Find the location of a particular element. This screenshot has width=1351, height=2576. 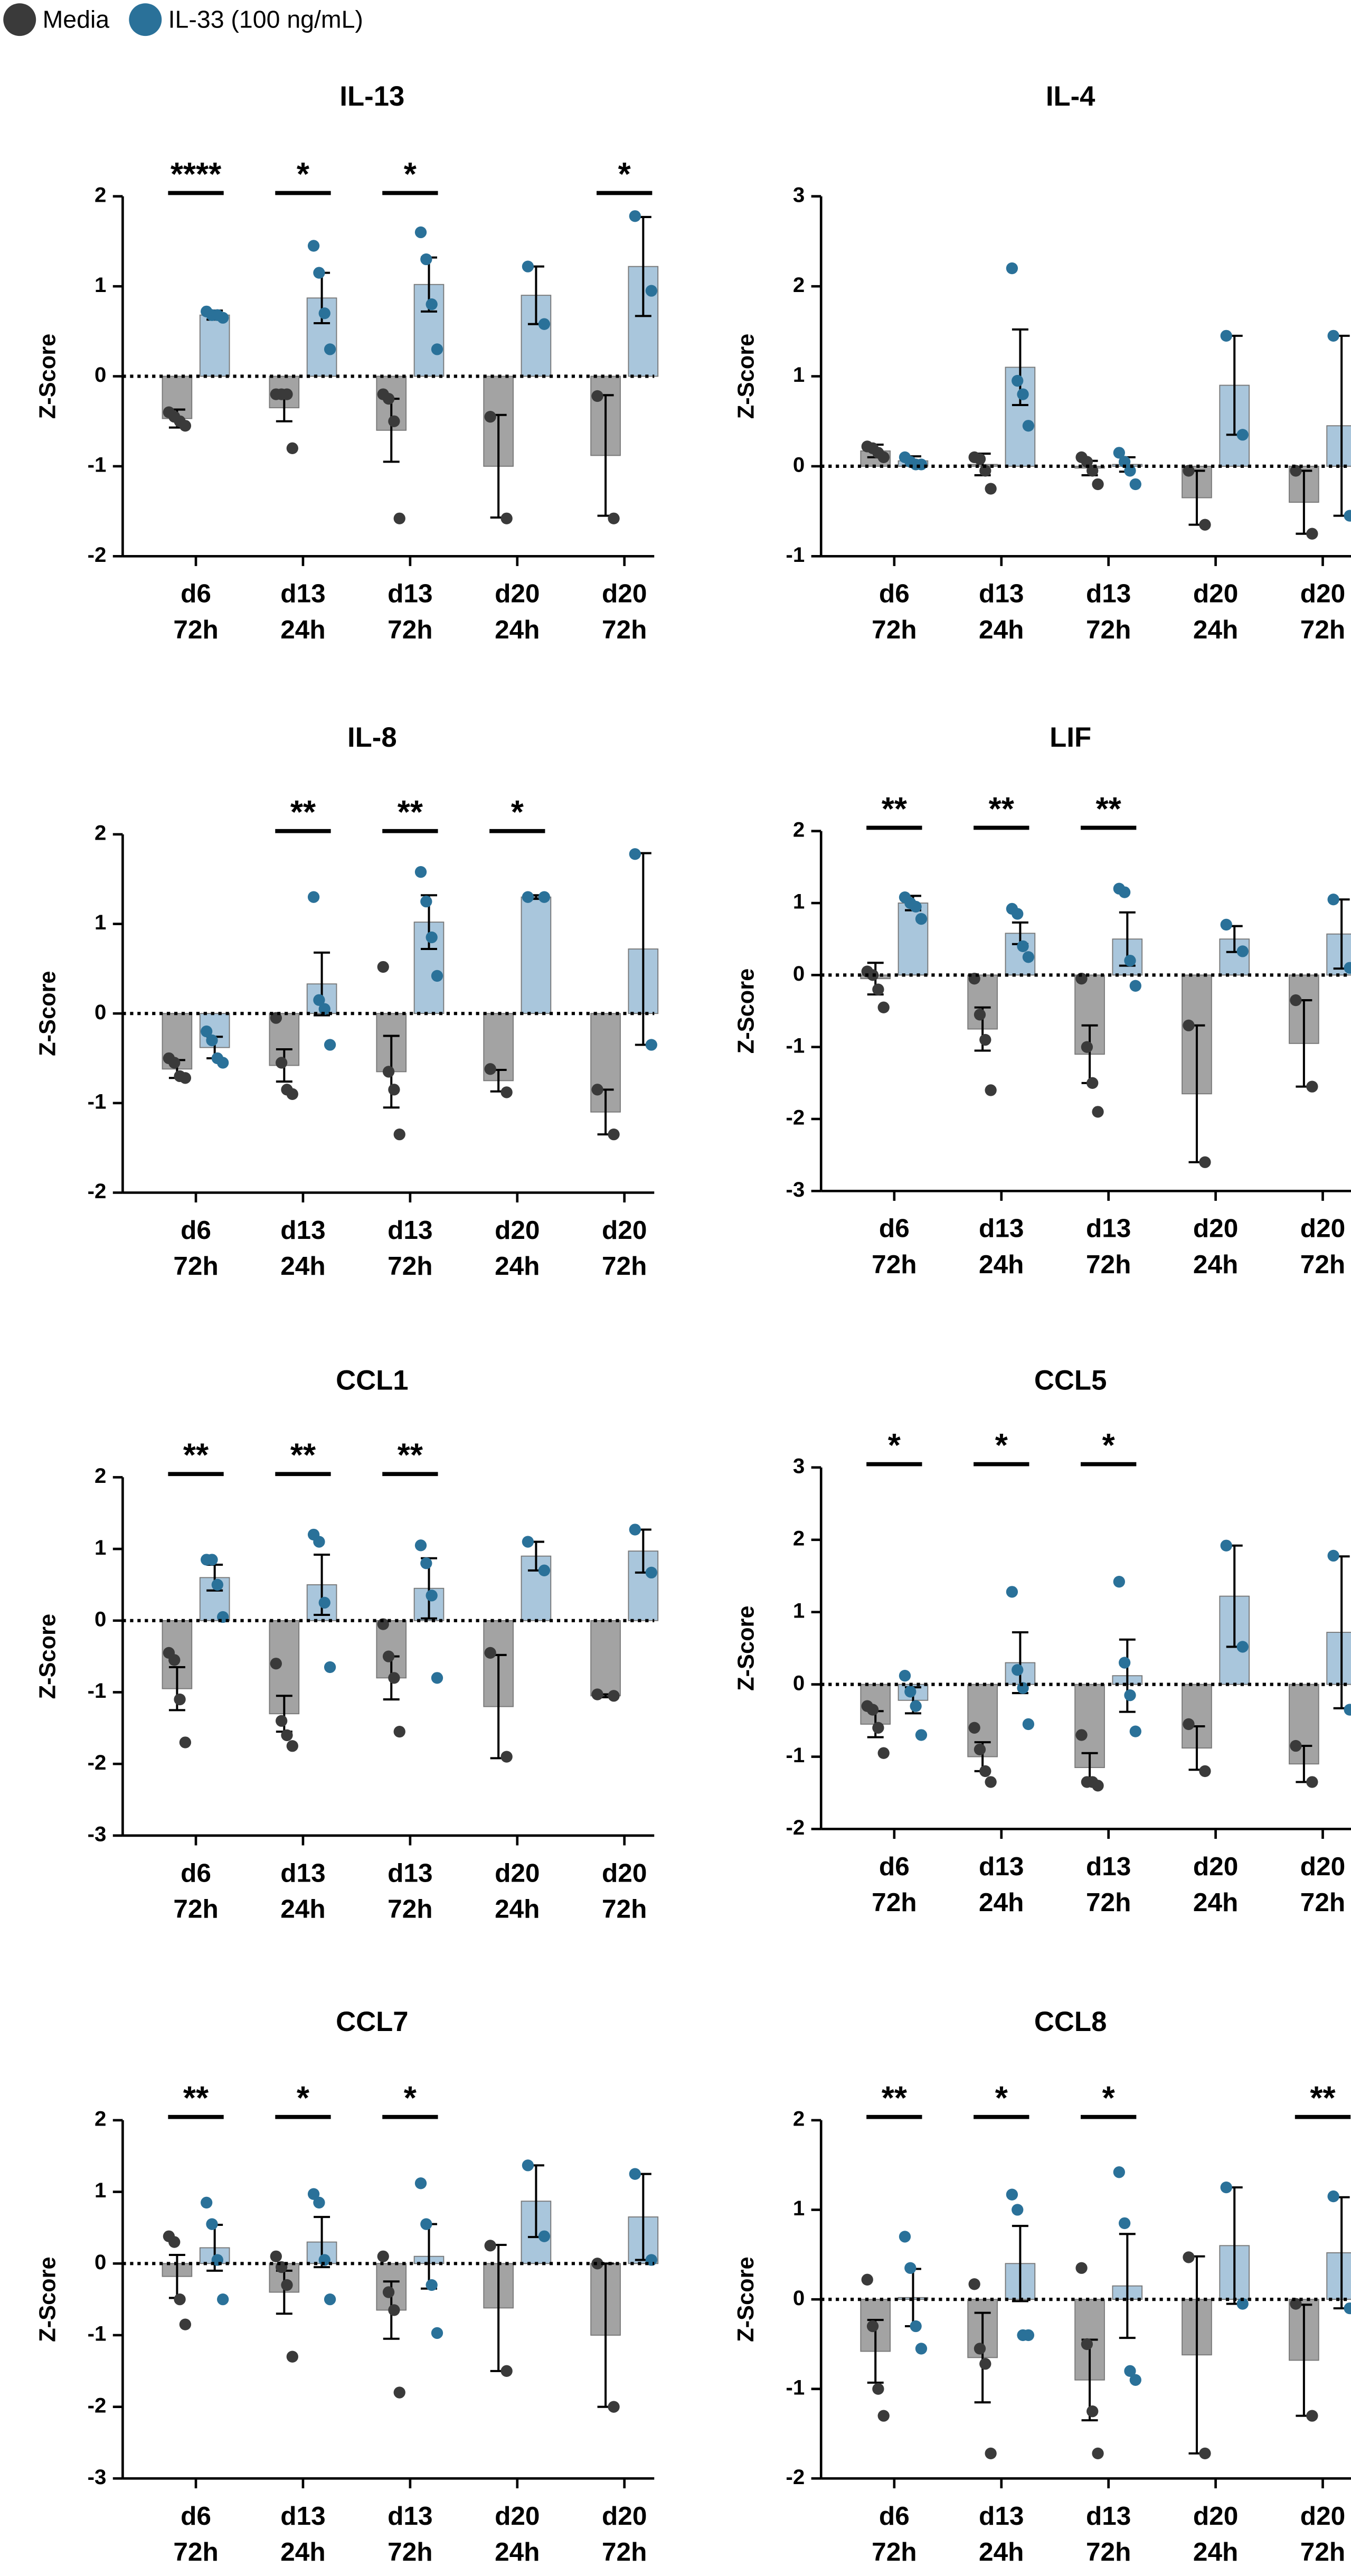

legend-swatch is located at coordinates (19, 19).